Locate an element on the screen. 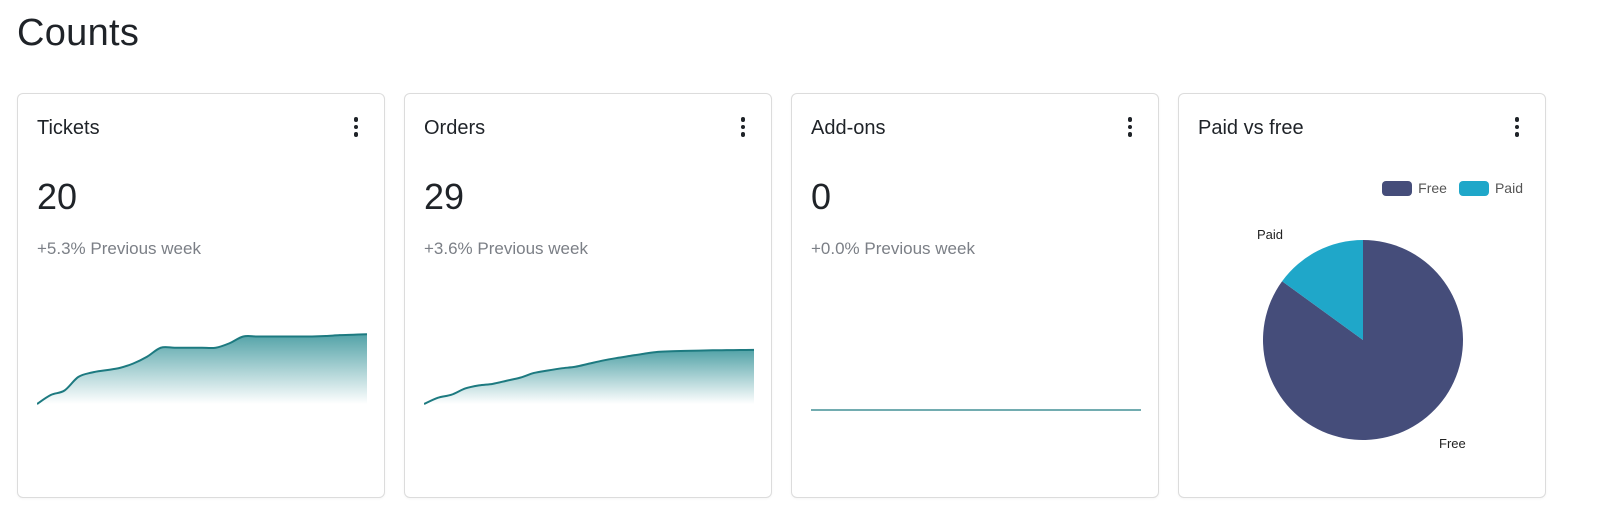  card-change: +5.3% Previous week is located at coordinates (119, 248).